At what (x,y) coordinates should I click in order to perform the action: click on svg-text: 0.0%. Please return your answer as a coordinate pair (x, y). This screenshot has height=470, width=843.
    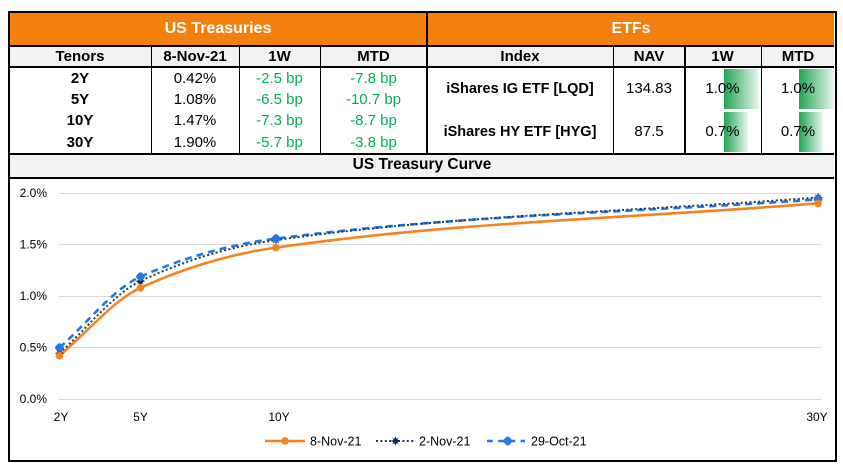
    Looking at the image, I should click on (34, 399).